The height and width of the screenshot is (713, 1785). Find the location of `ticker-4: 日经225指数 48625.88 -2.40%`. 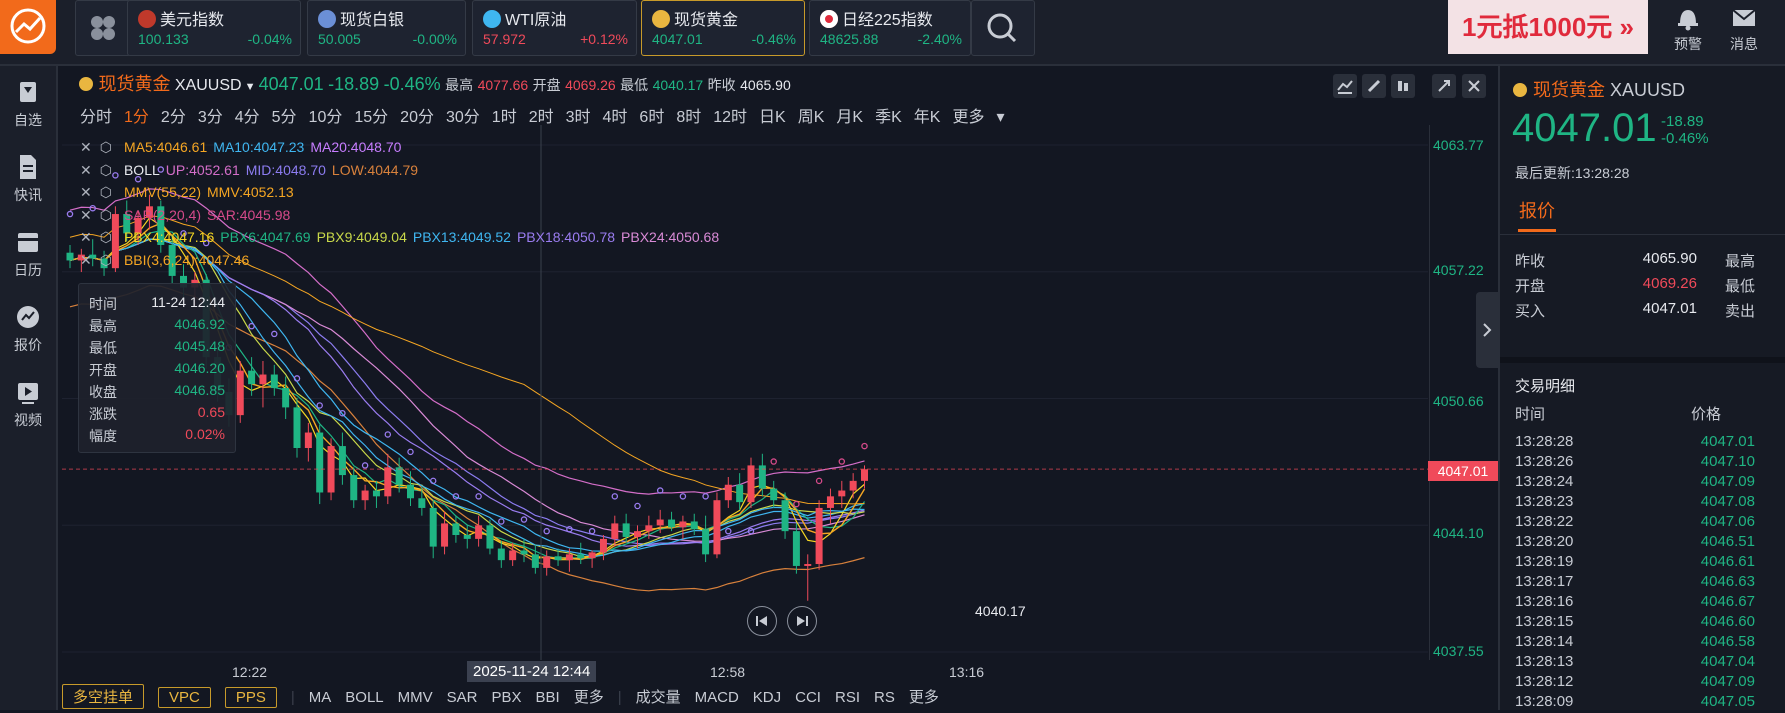

ticker-4: 日经225指数 48625.88 -2.40% is located at coordinates (890, 28).